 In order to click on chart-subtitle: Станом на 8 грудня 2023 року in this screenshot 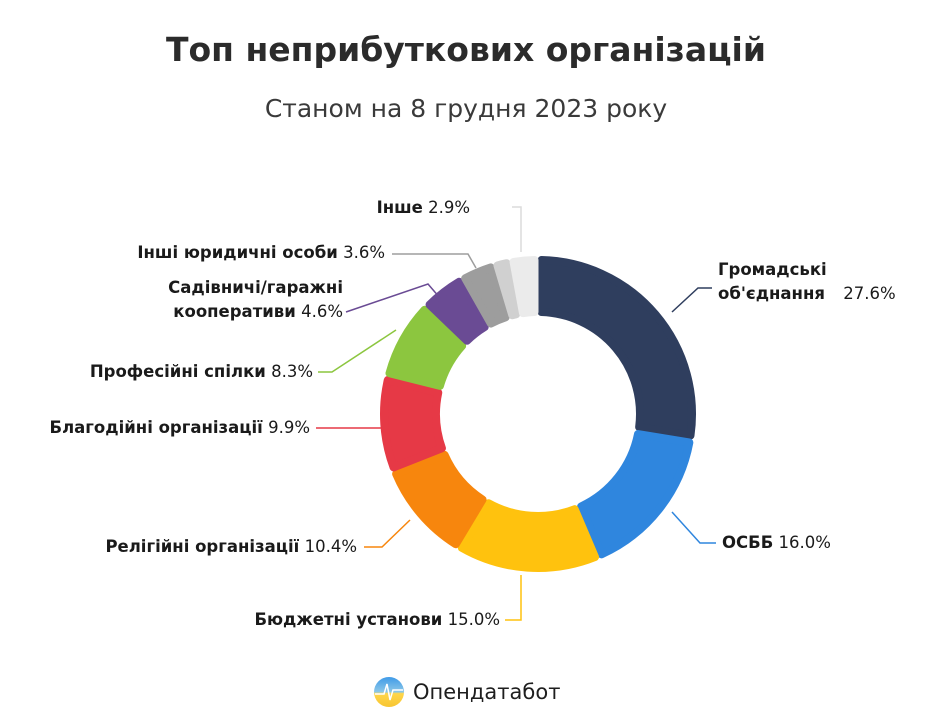, I will do `click(466, 108)`.